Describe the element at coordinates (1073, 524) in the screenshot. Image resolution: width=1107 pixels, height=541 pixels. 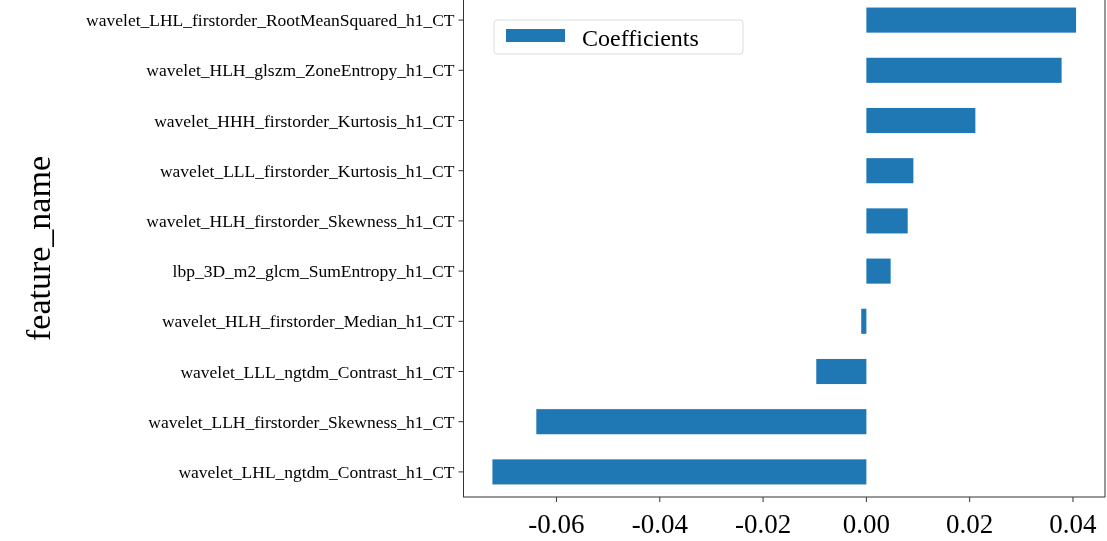
I see `x-tick-label: 0.04` at that location.